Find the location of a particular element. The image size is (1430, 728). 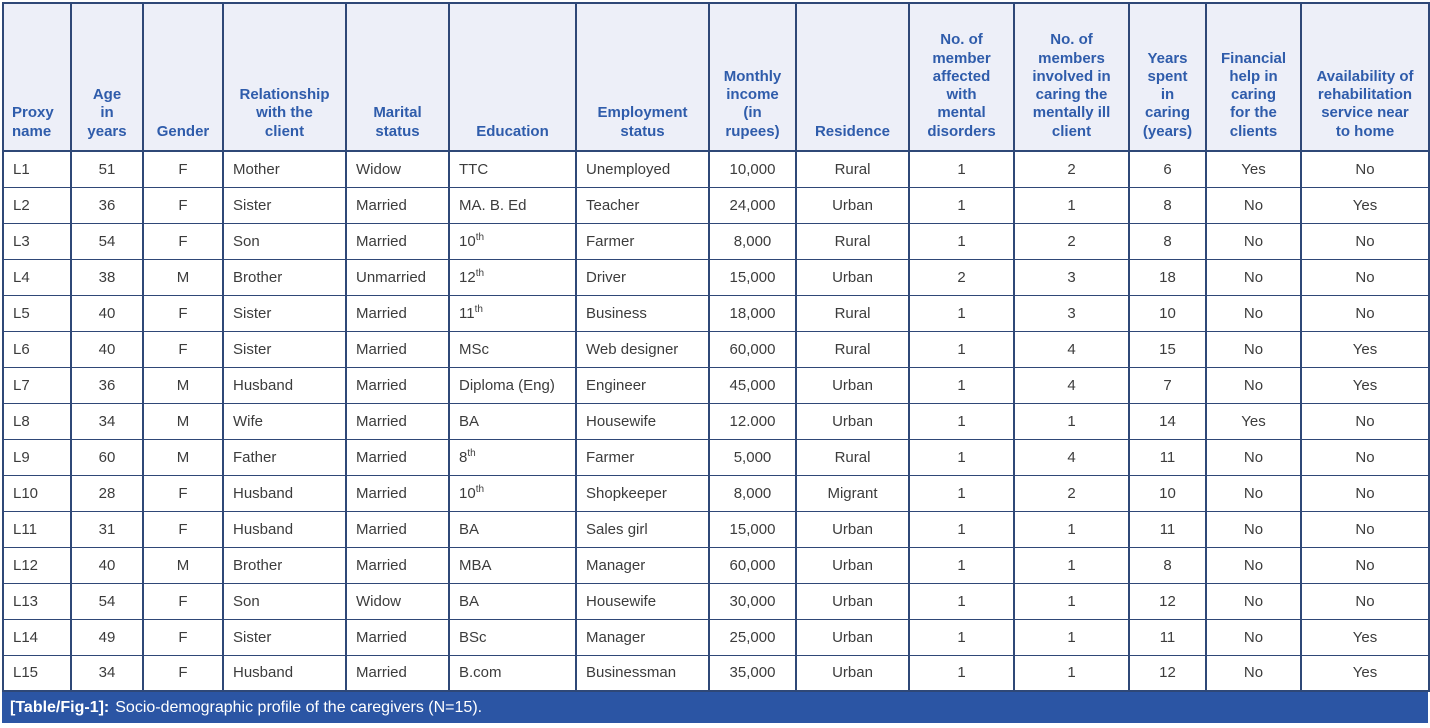

table-cell: 24,000 is located at coordinates (752, 205).